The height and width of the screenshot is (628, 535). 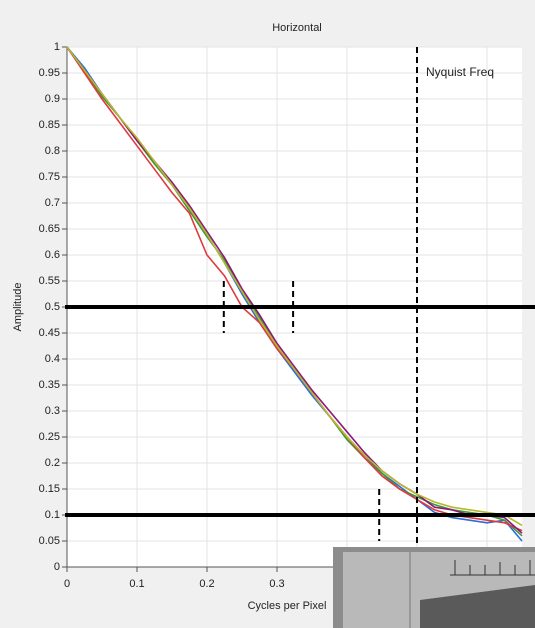 I want to click on y-tick-label: 0.3, so click(x=52, y=411).